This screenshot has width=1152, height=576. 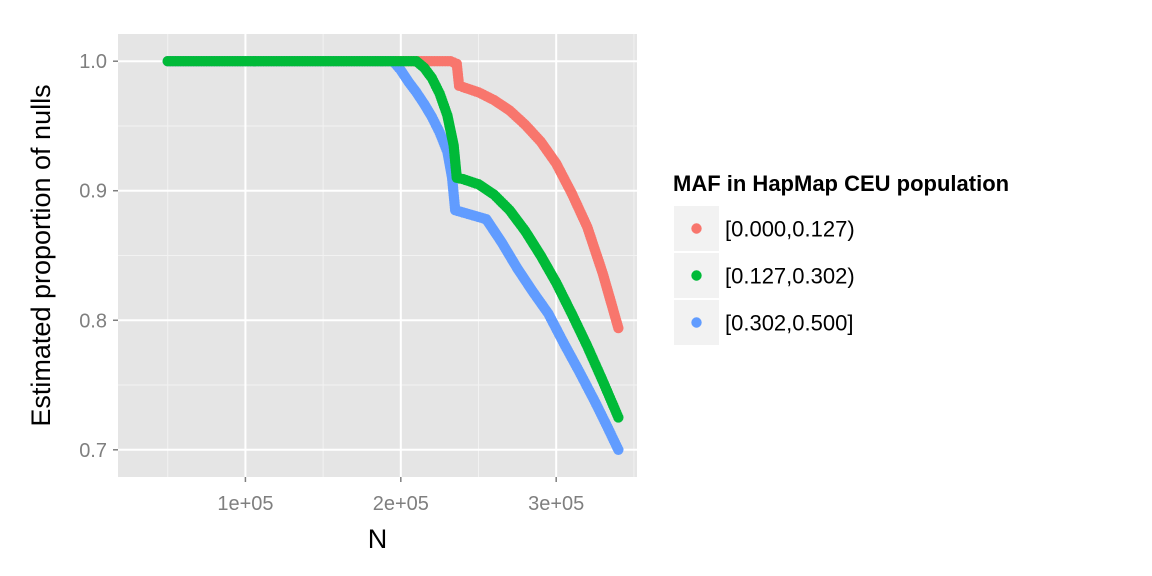 What do you see at coordinates (41, 255) in the screenshot?
I see `y-axis-title: Estimated proportion of nulls` at bounding box center [41, 255].